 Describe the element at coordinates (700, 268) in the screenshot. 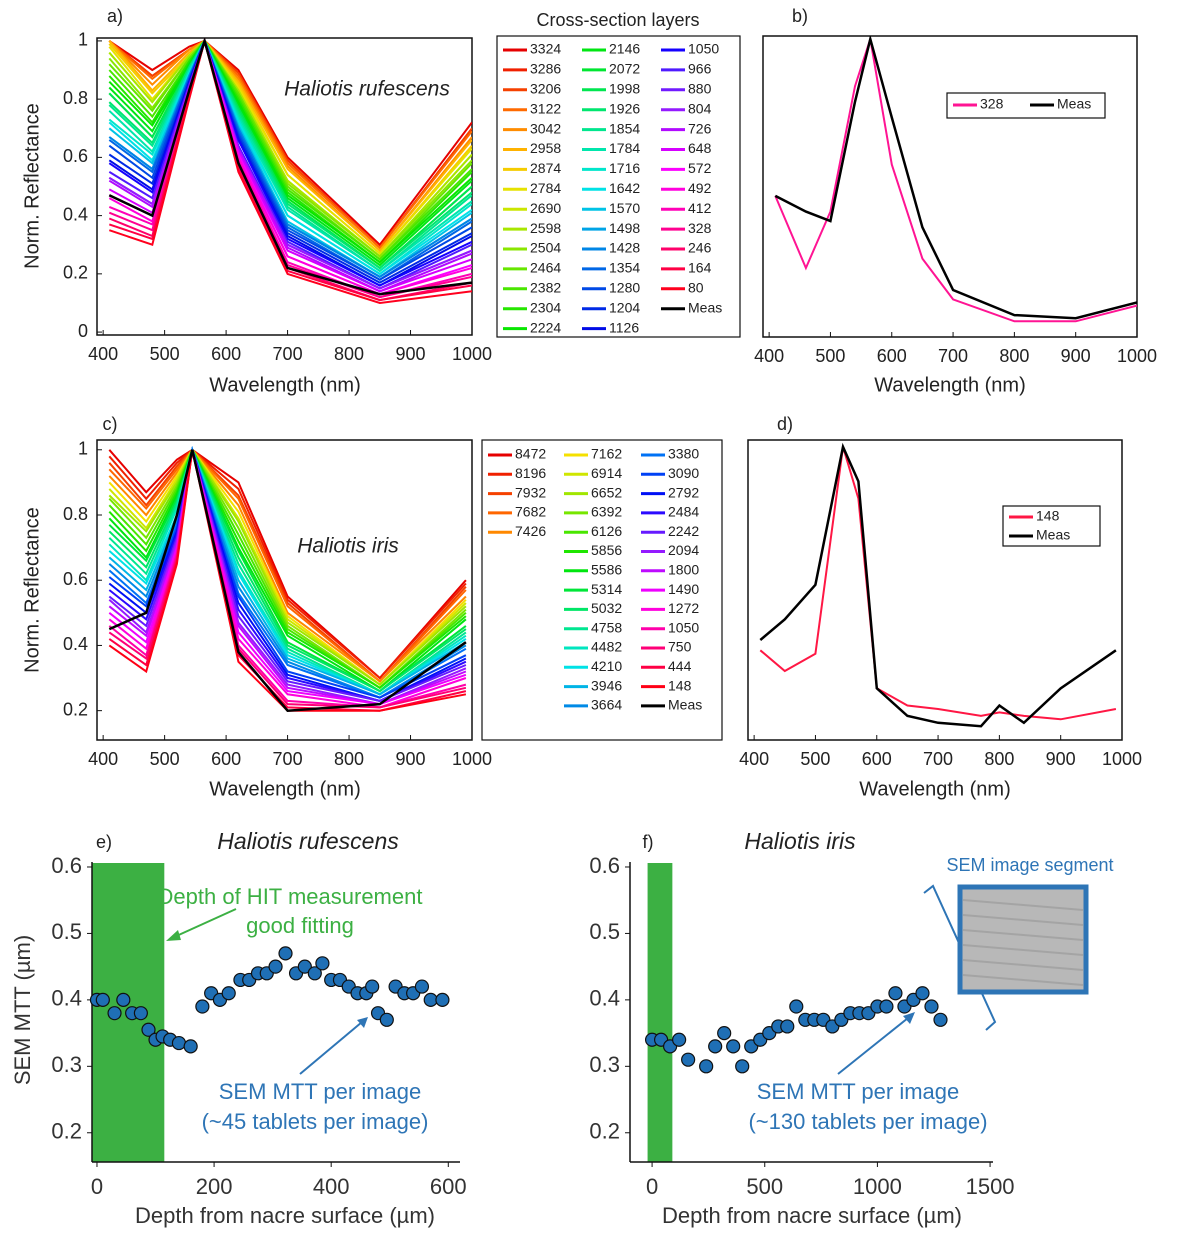

I see `legend-label: 164` at that location.